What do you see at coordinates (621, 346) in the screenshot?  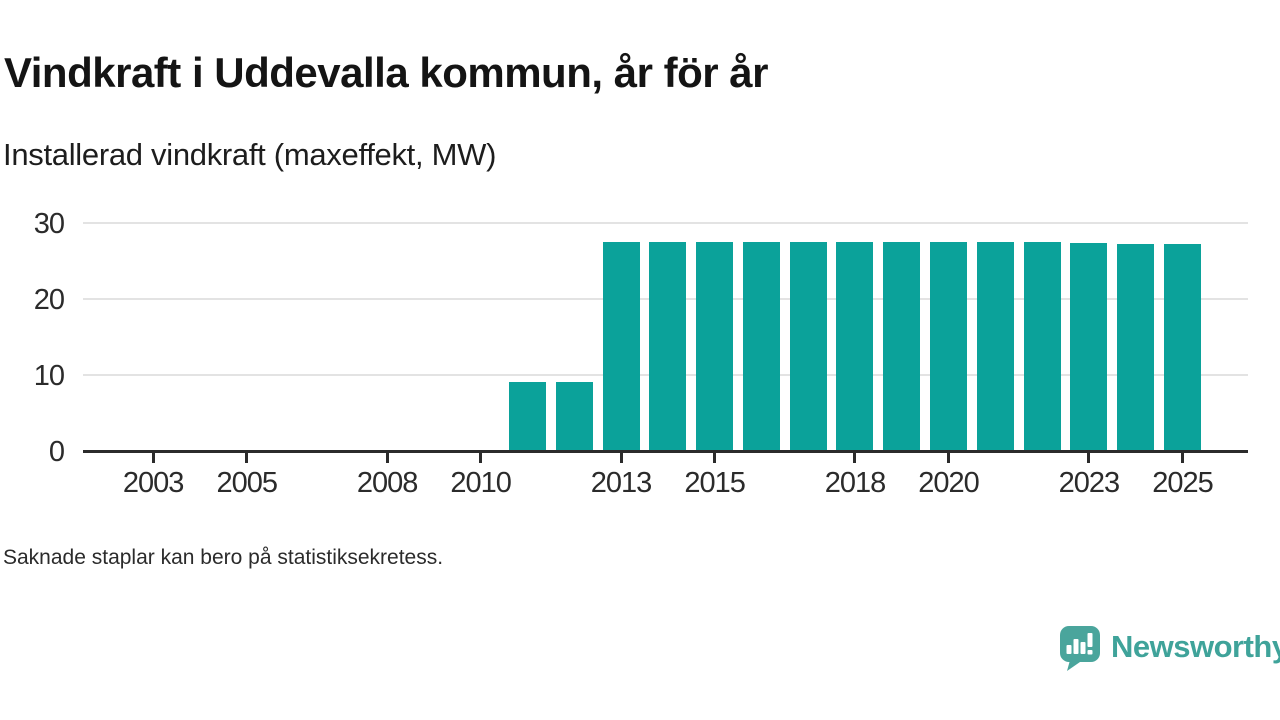 I see `bar-2013` at bounding box center [621, 346].